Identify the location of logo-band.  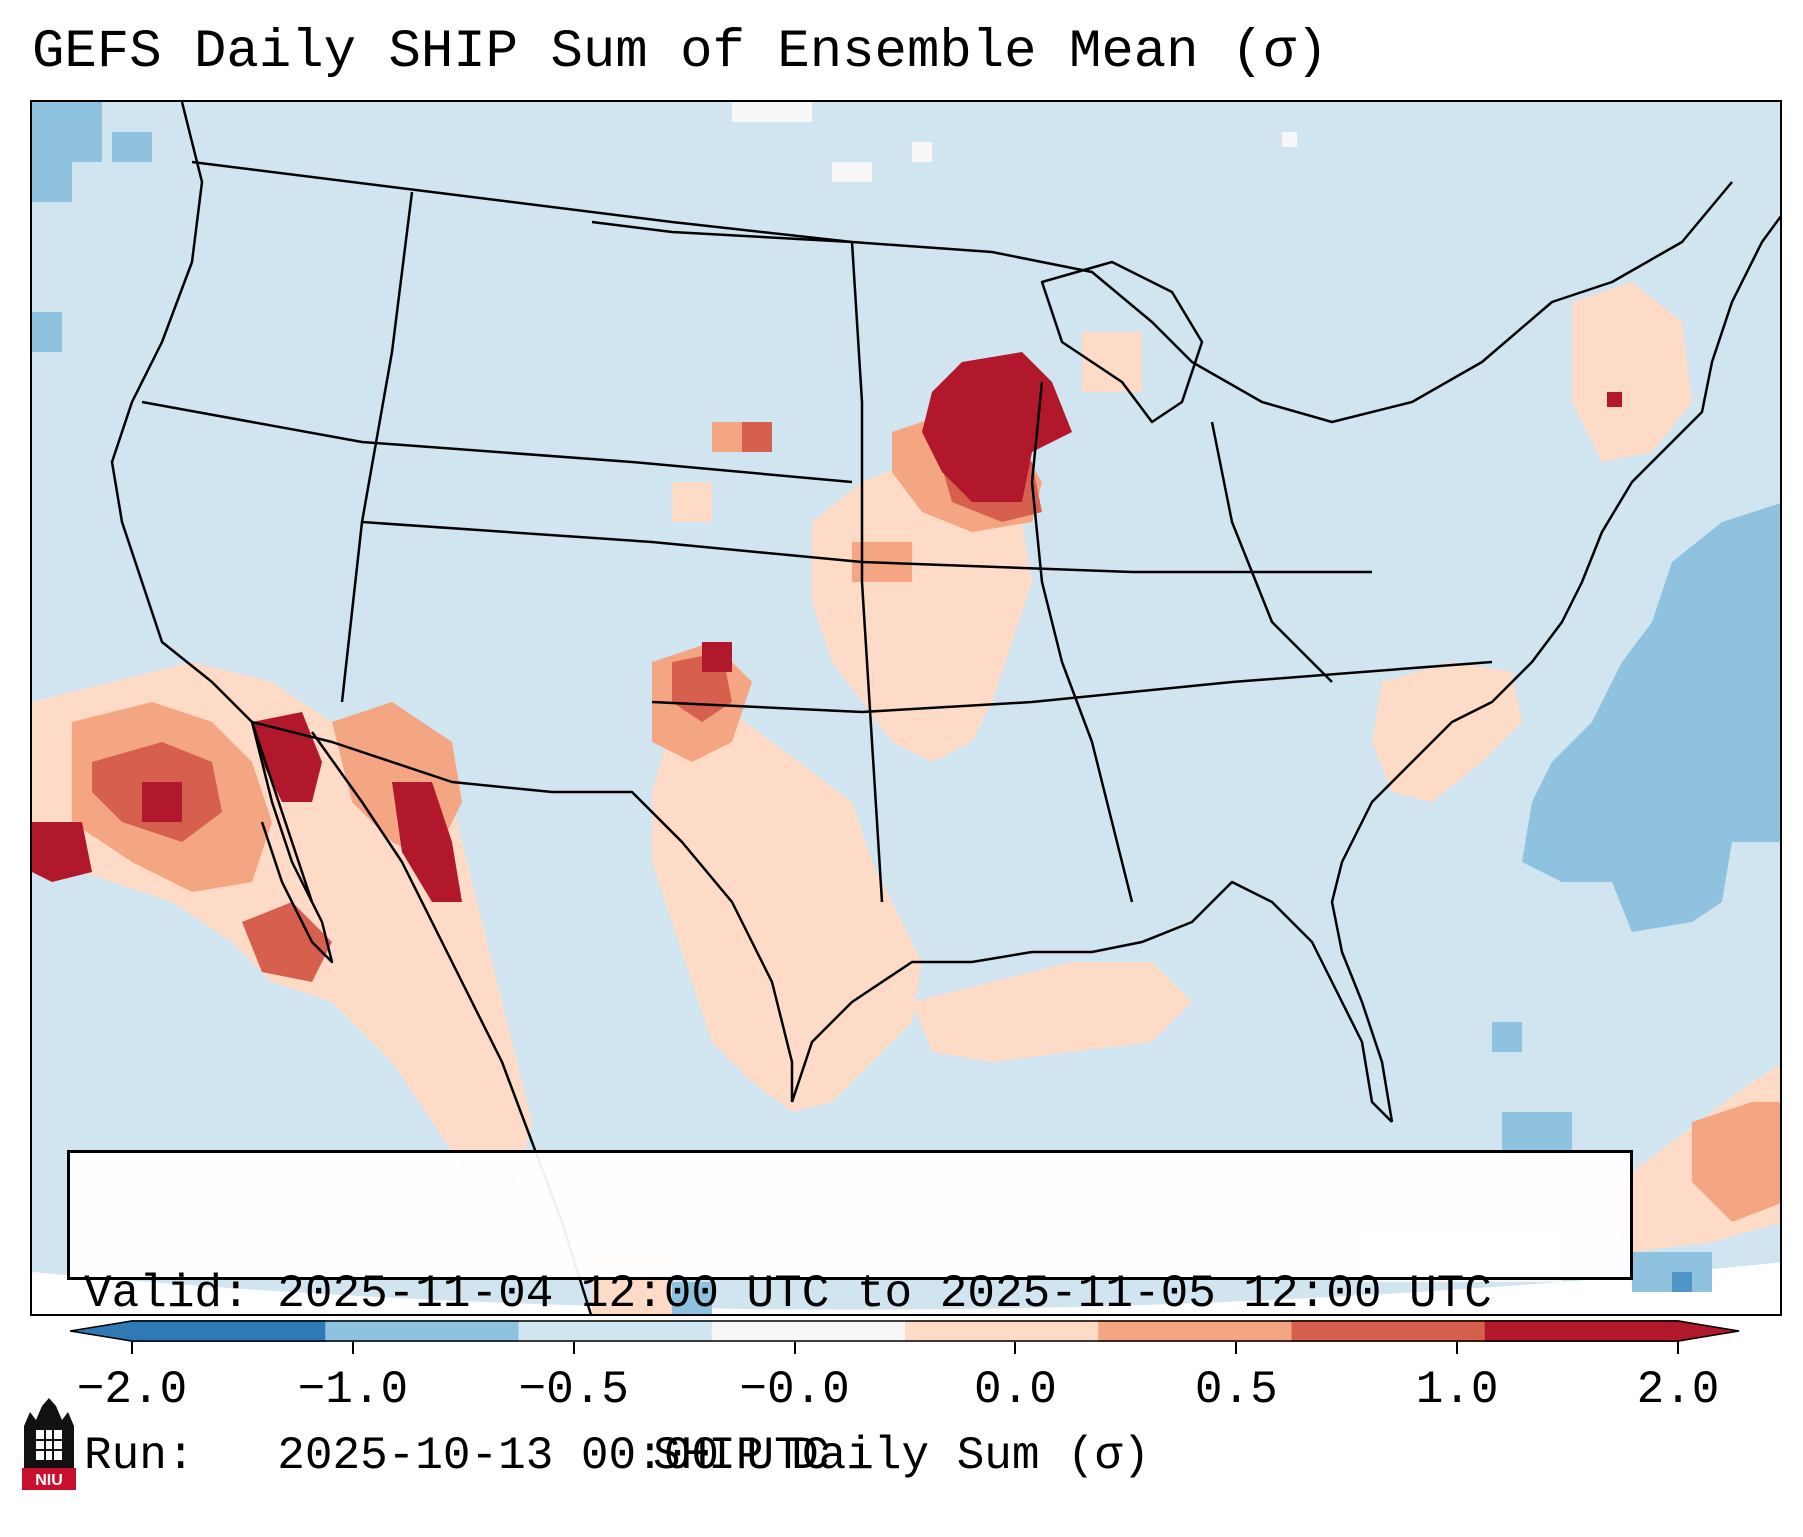
(49, 1479).